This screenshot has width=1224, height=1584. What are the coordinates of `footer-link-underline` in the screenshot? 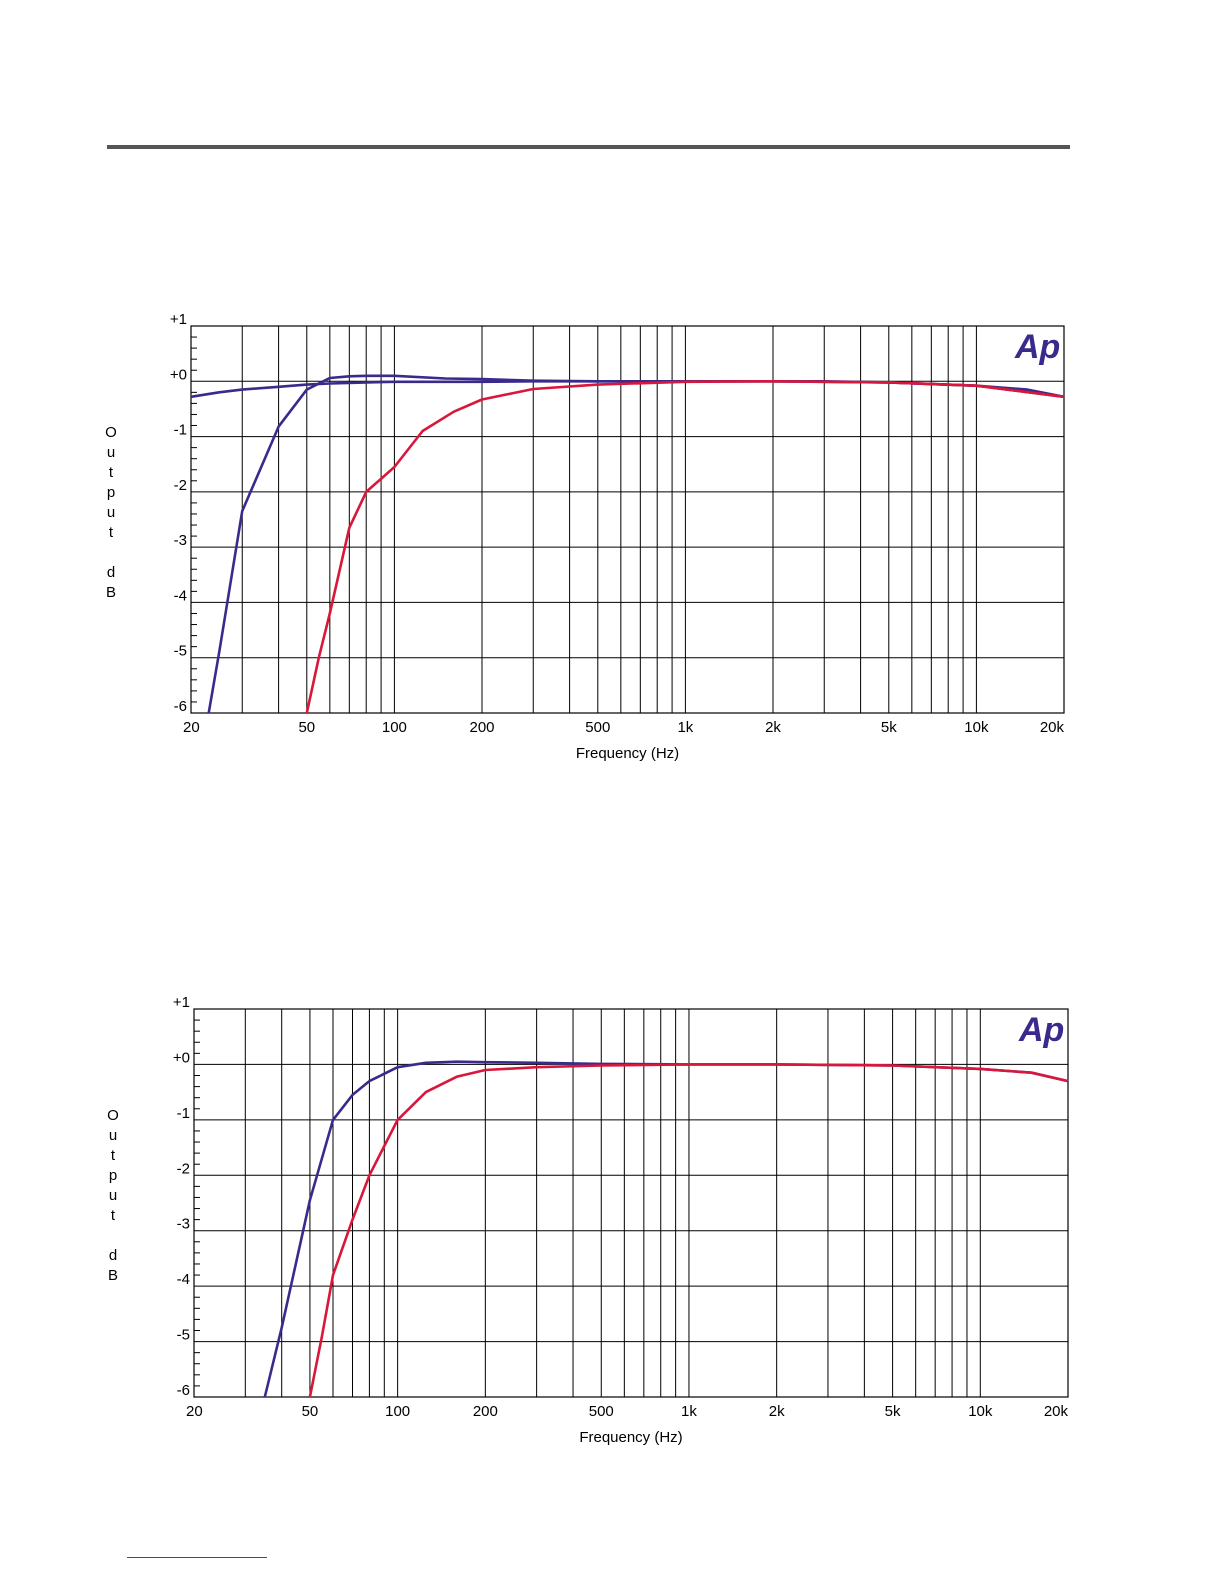 It's located at (197, 1557).